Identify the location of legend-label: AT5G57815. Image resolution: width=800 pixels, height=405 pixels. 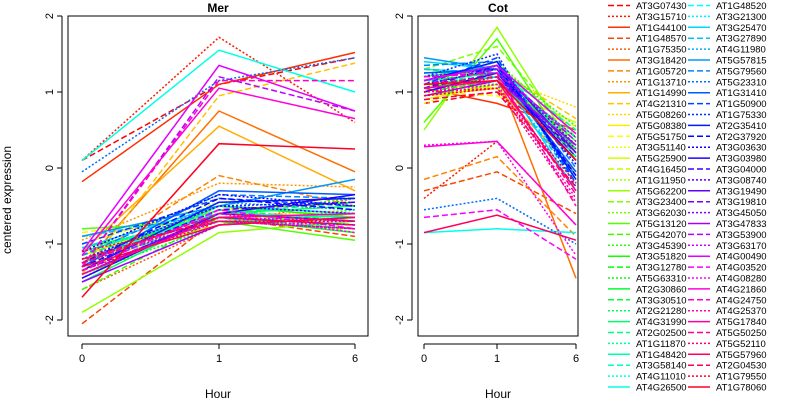
(741, 61).